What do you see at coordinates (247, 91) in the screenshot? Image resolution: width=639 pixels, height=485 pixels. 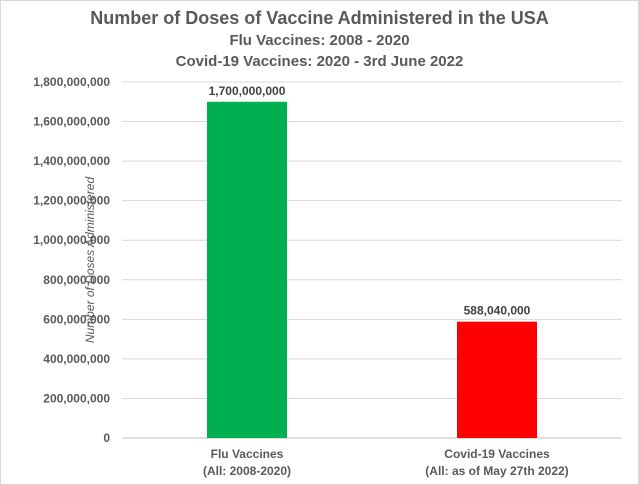 I see `bar-data-label: 1,700,000,000` at bounding box center [247, 91].